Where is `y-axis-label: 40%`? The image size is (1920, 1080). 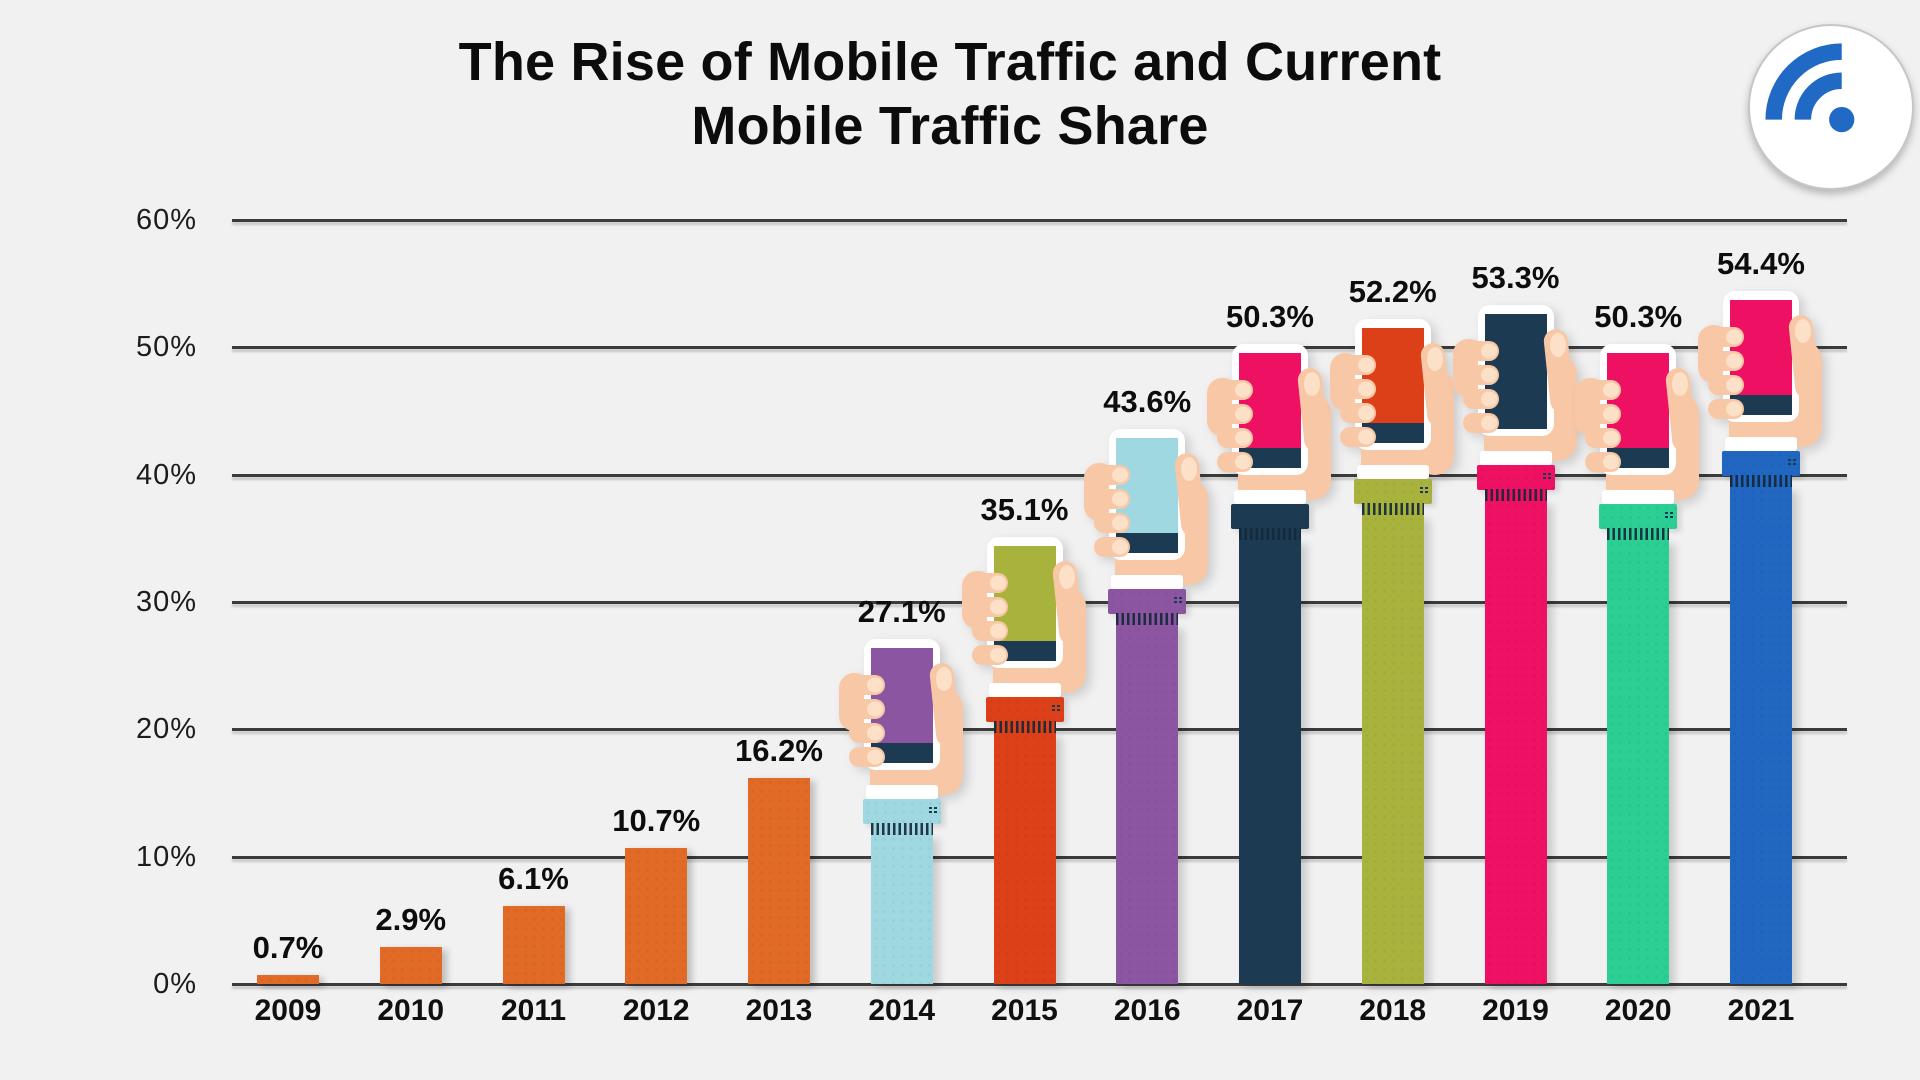 y-axis-label: 40% is located at coordinates (166, 474).